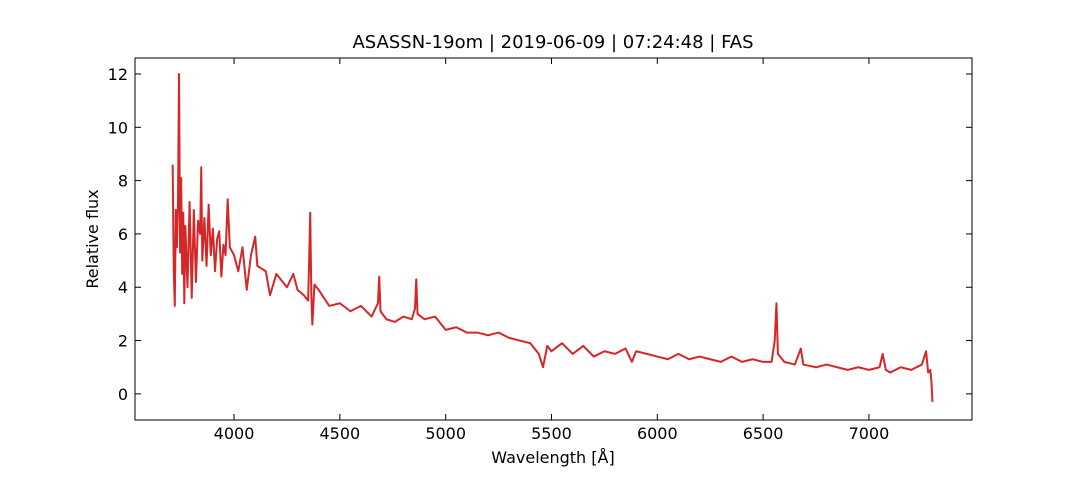  Describe the element at coordinates (123, 341) in the screenshot. I see `y-tick-label: 2` at that location.